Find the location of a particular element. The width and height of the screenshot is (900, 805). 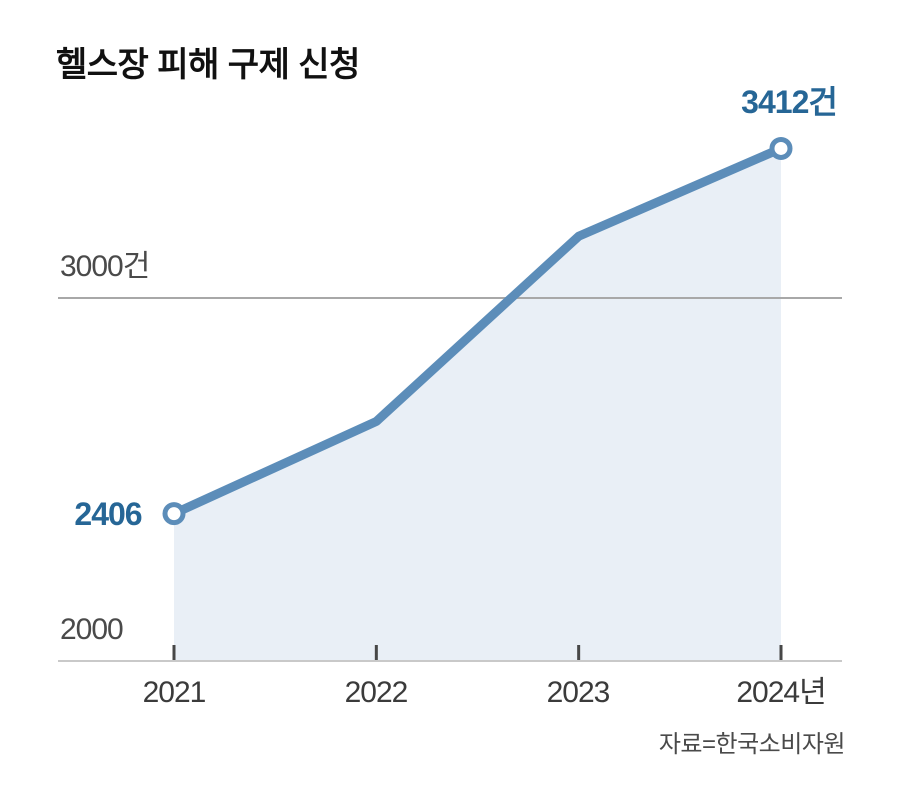

value-label-2024: 3412건 is located at coordinates (789, 102).